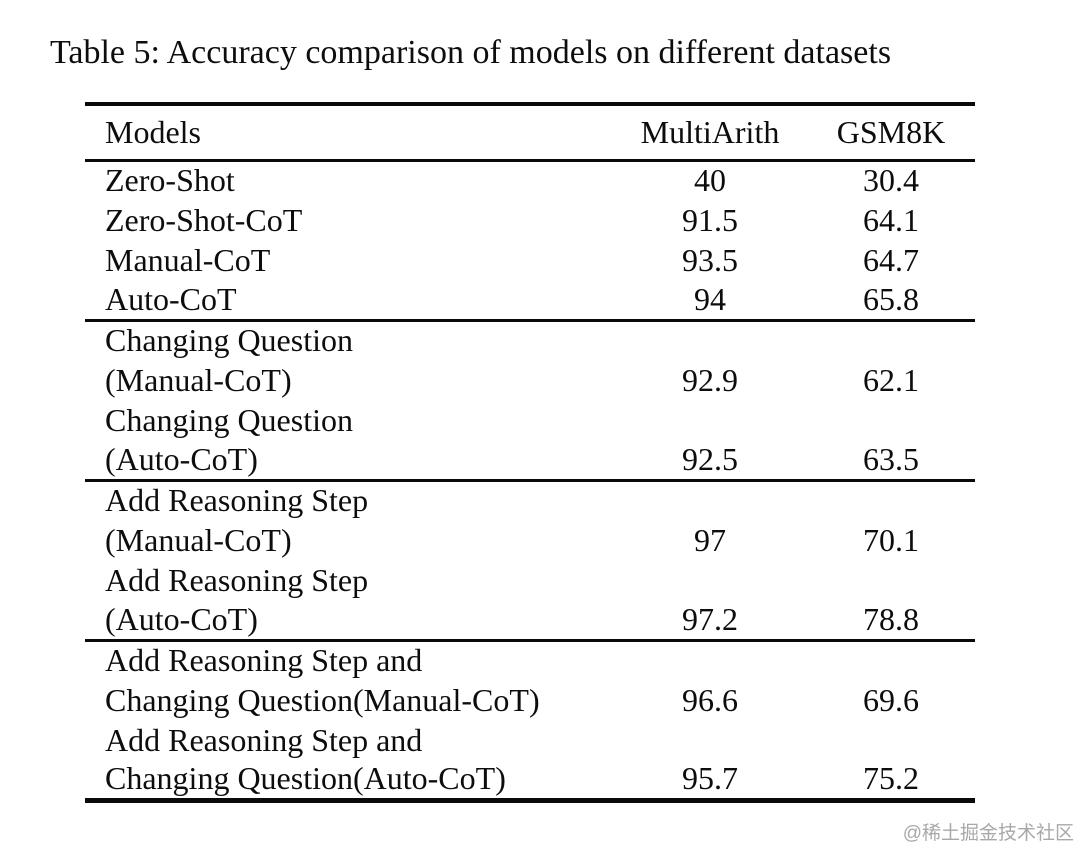 The image size is (1080, 850). What do you see at coordinates (530, 260) in the screenshot?
I see `table-row: Manual-CoT 93.5 64.7` at bounding box center [530, 260].